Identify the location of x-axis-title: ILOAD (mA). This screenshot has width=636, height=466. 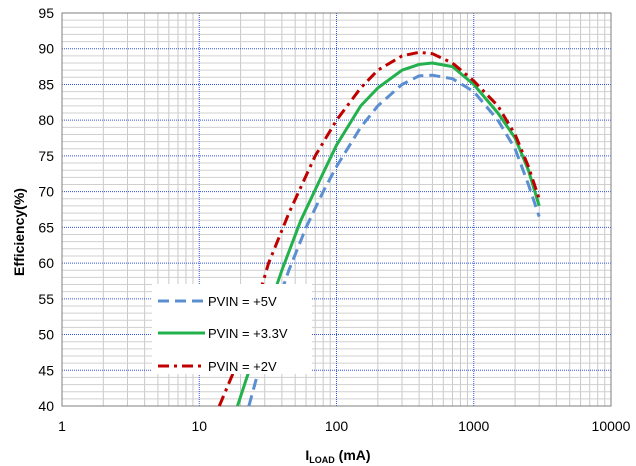
(337, 456).